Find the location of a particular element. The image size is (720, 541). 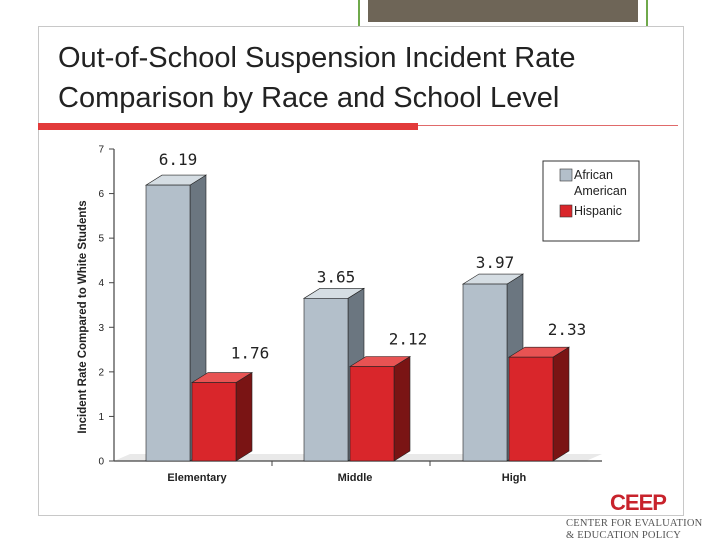

logo-line-2: & EDUCATION POLICY is located at coordinates (624, 535).